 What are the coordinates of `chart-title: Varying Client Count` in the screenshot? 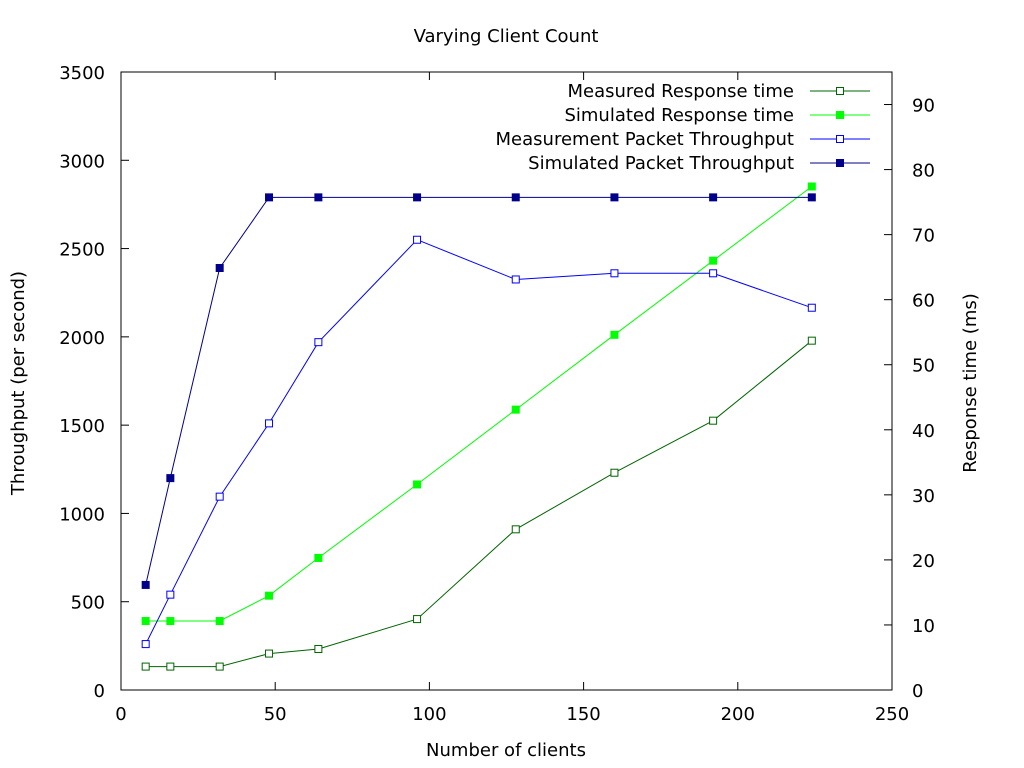 It's located at (506, 36).